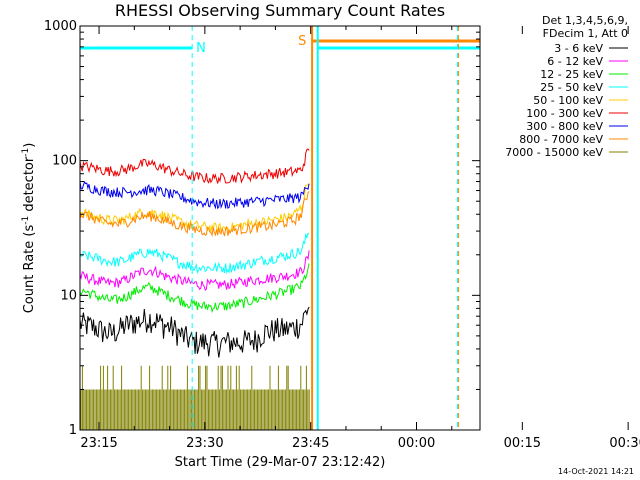 The image size is (640, 480). I want to click on legend-entry-label: 25 - 50 keV, so click(571, 87).